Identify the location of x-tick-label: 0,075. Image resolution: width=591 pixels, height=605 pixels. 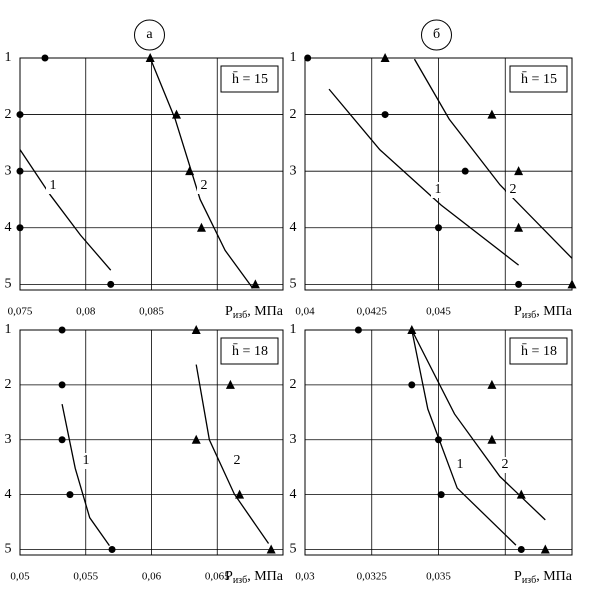
(20, 312).